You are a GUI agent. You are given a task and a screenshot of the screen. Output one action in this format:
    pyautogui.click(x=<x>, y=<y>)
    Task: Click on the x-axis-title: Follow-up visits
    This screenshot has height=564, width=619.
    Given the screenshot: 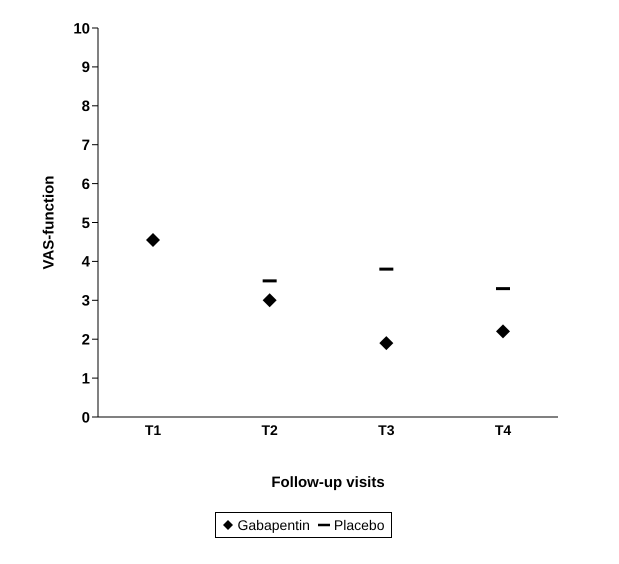 What is the action you would take?
    pyautogui.click(x=328, y=482)
    